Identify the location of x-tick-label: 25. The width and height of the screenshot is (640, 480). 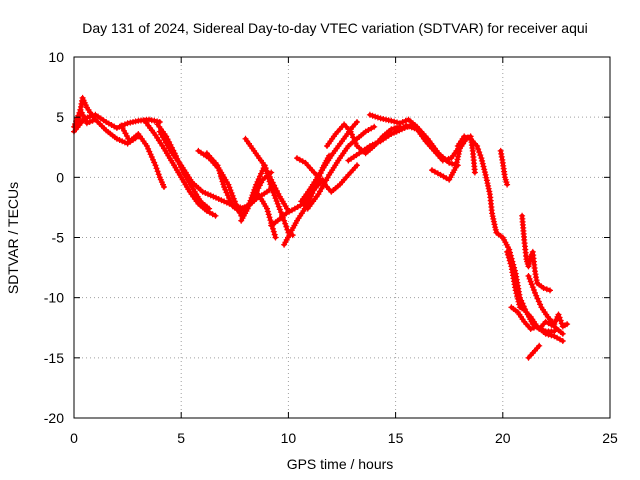
(610, 438).